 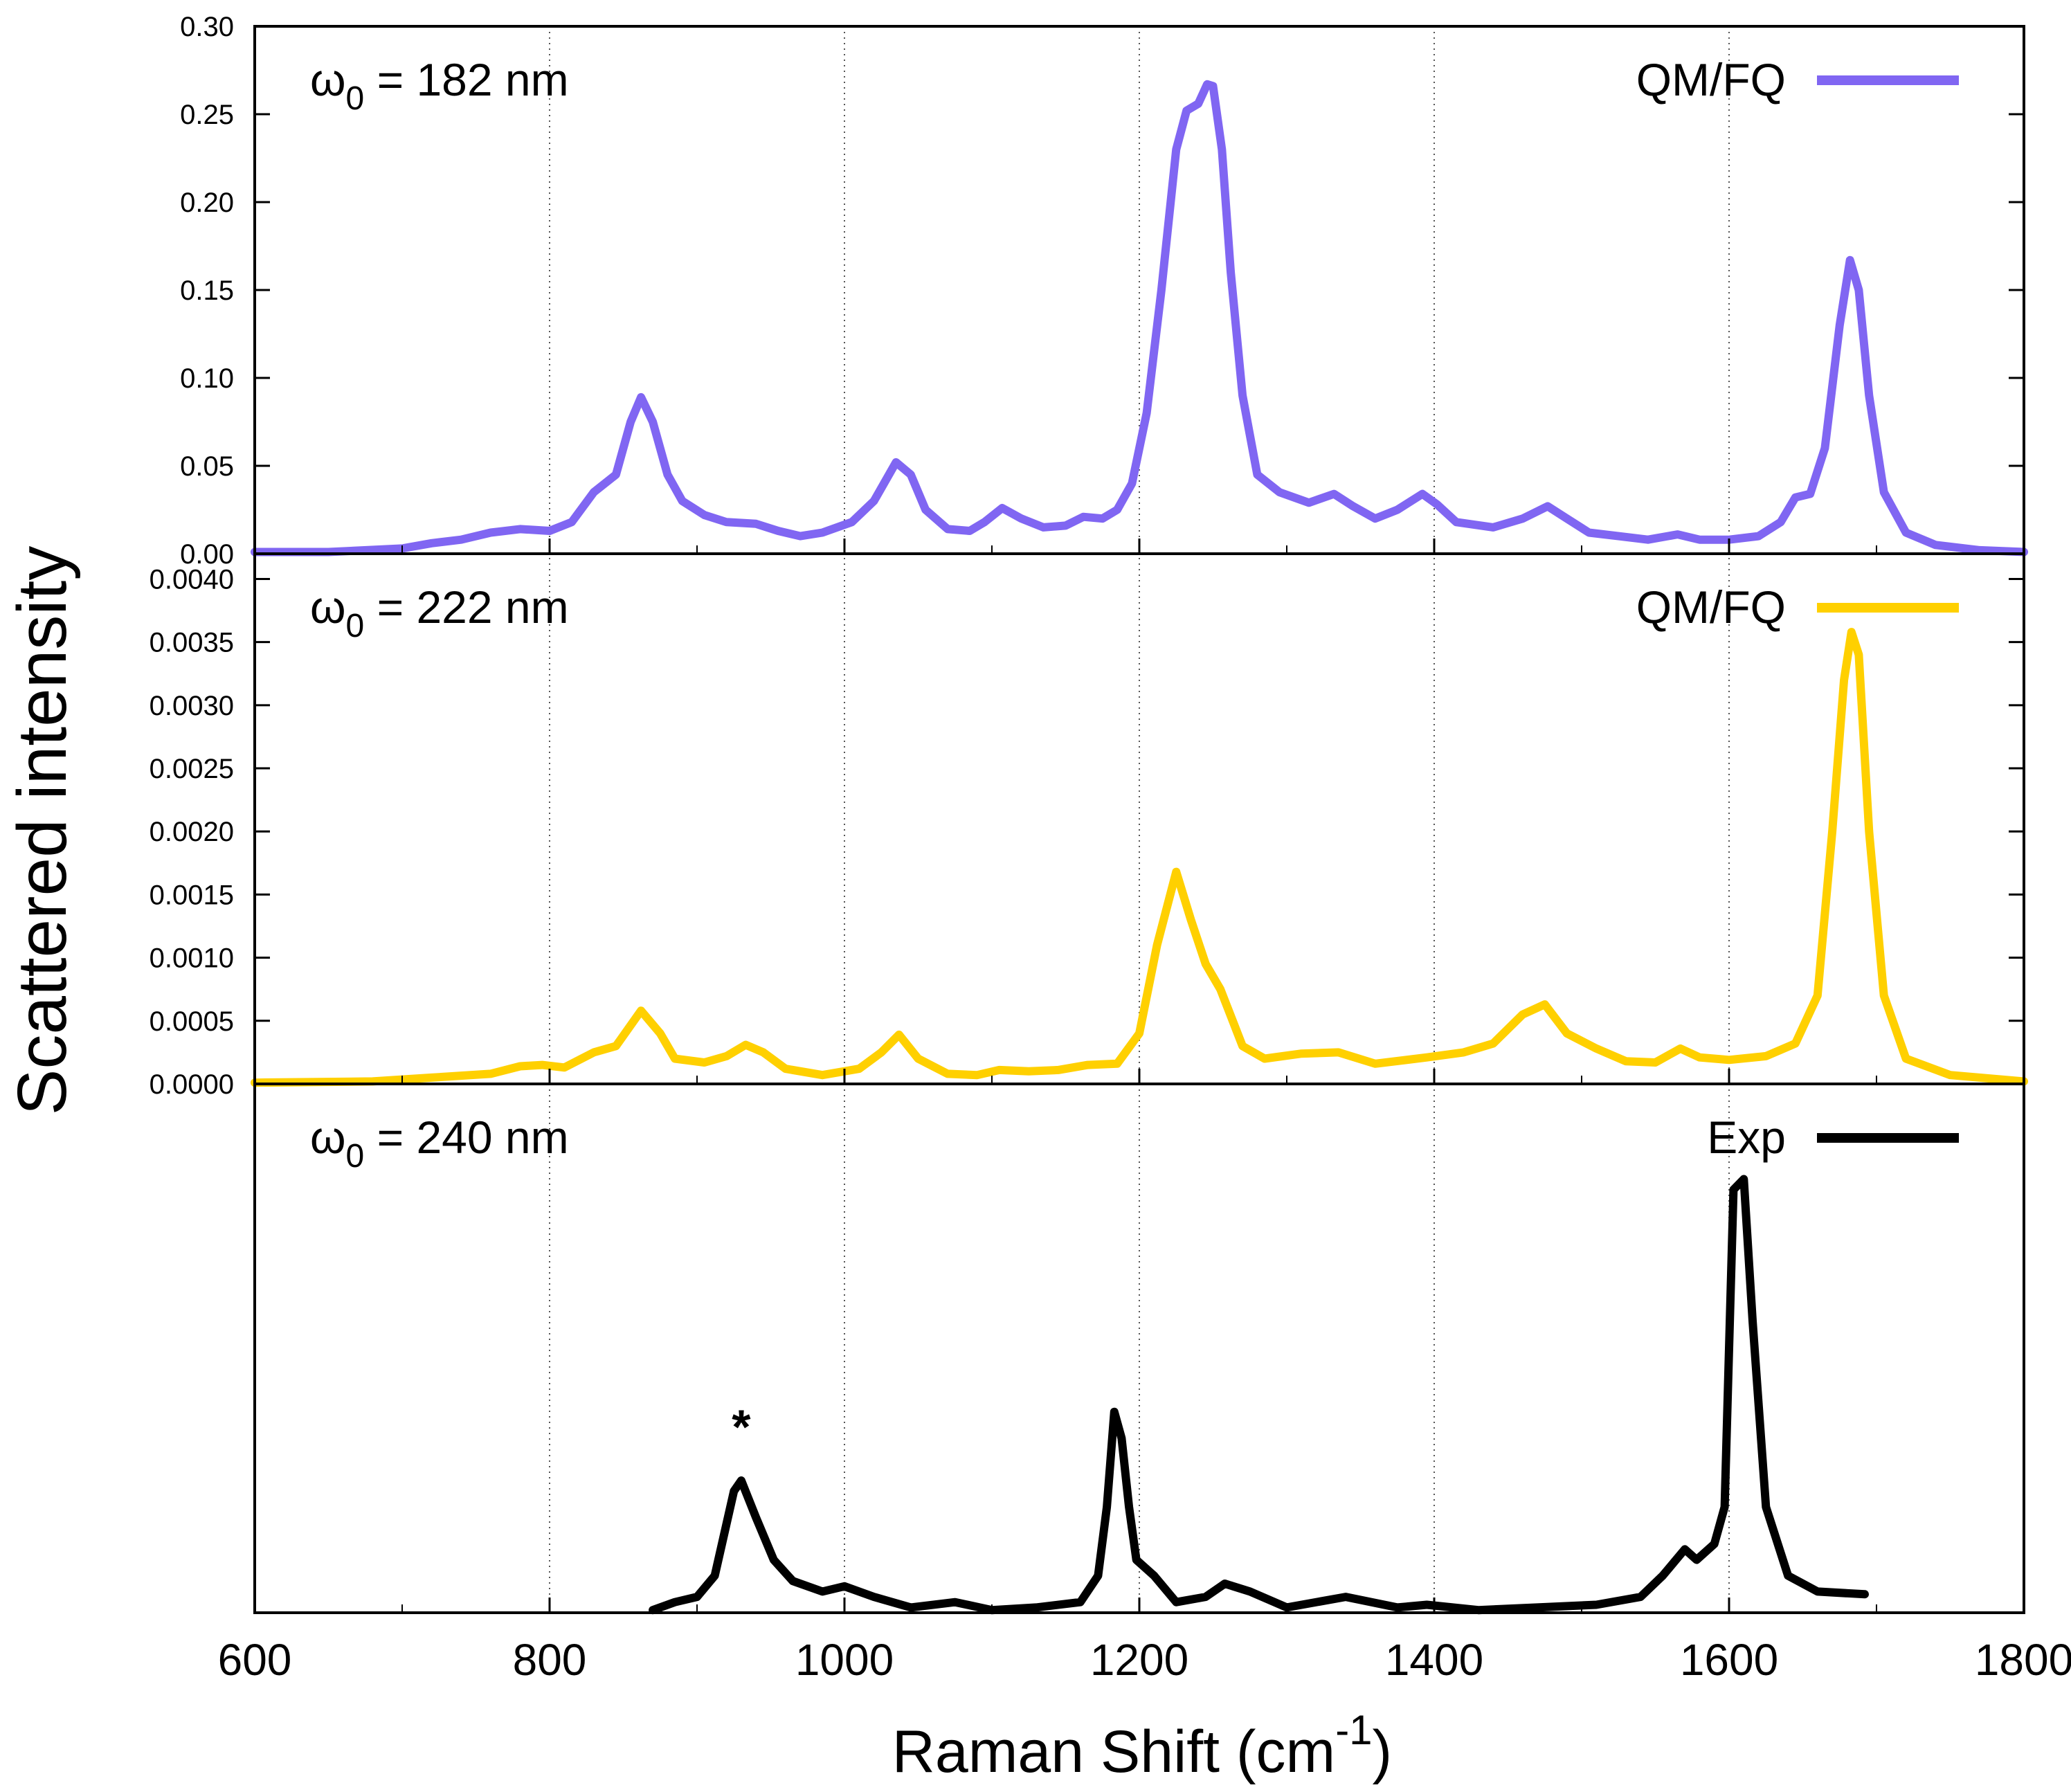 I want to click on x-axis-title-superscript: -1, so click(x=1353, y=1730).